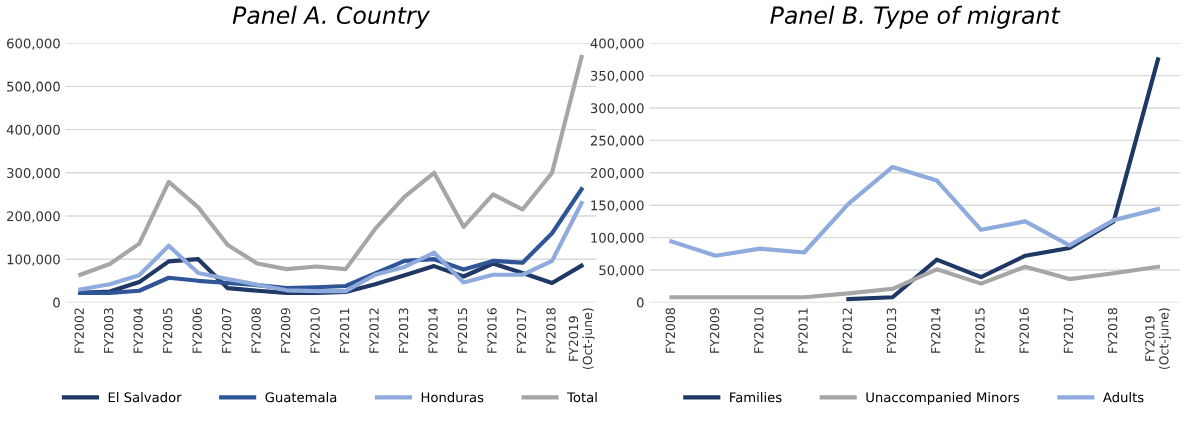 The height and width of the screenshot is (432, 1192). What do you see at coordinates (301, 397) in the screenshot?
I see `legend-label: Guatemala` at bounding box center [301, 397].